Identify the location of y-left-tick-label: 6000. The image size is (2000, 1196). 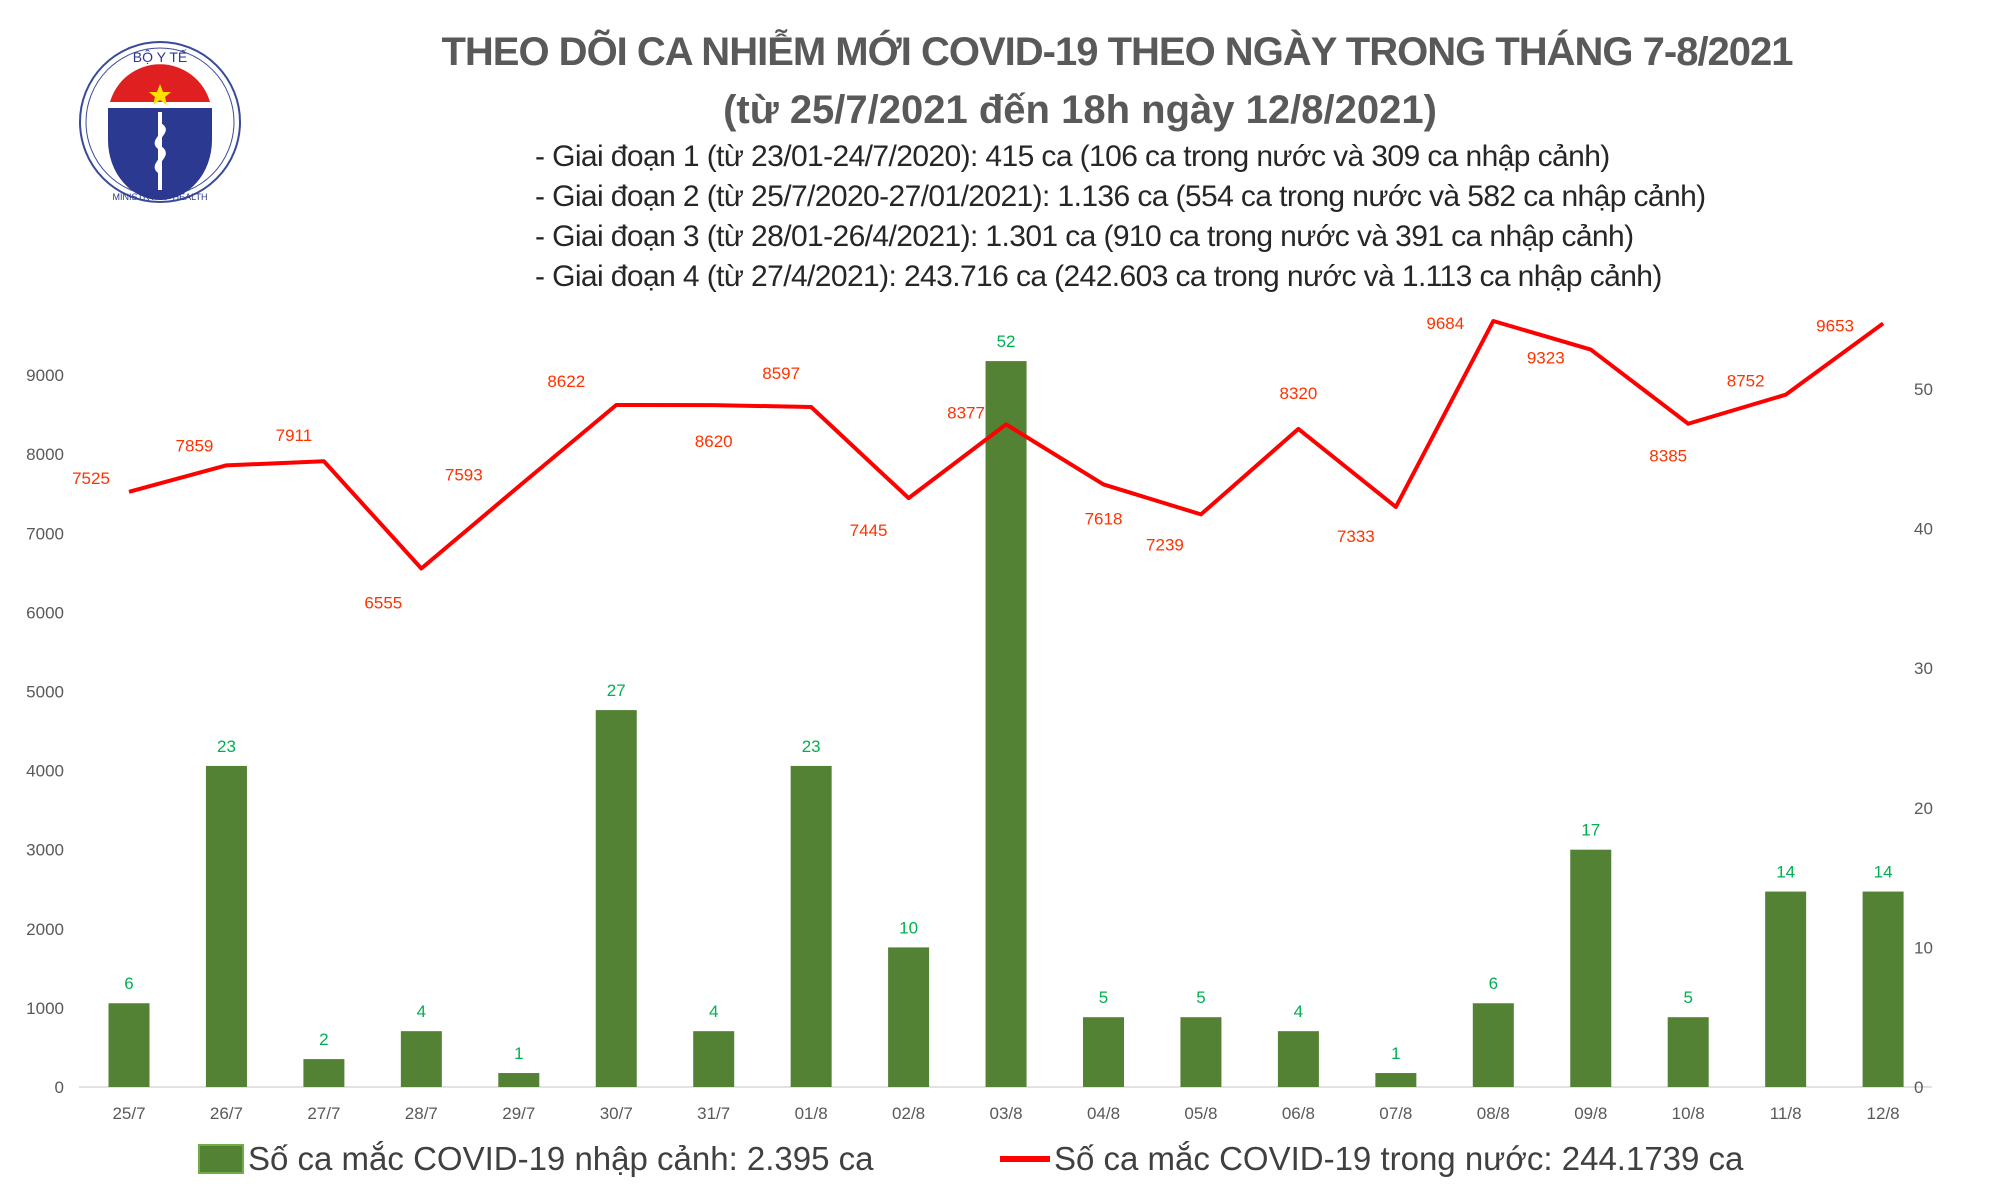
(45, 612).